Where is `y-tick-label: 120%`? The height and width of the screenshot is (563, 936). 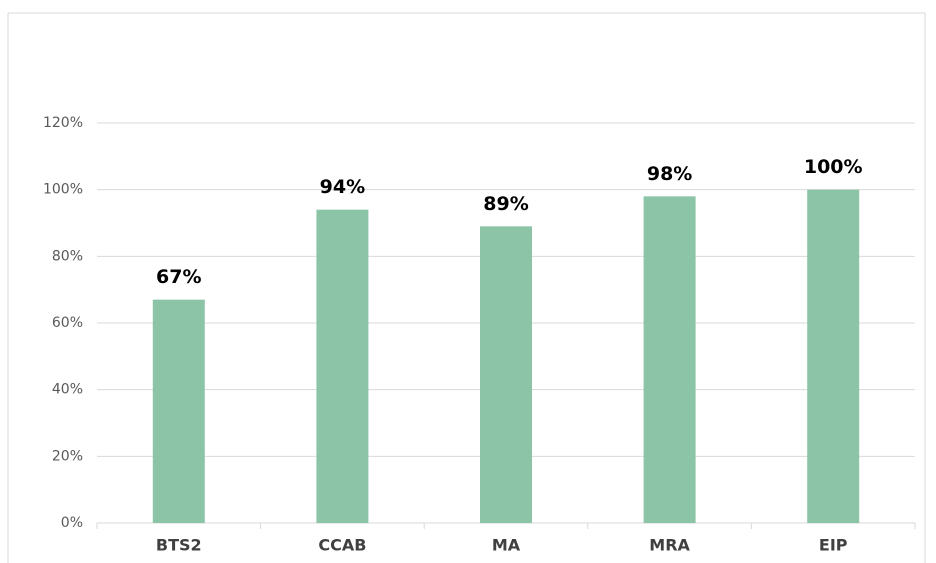 y-tick-label: 120% is located at coordinates (63, 123).